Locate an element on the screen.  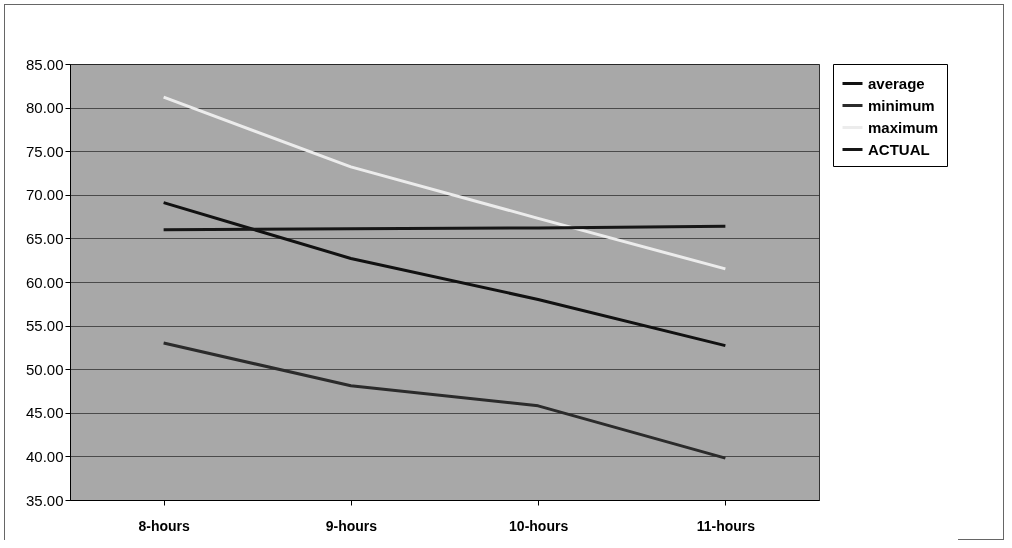
line-series is located at coordinates (444, 274).